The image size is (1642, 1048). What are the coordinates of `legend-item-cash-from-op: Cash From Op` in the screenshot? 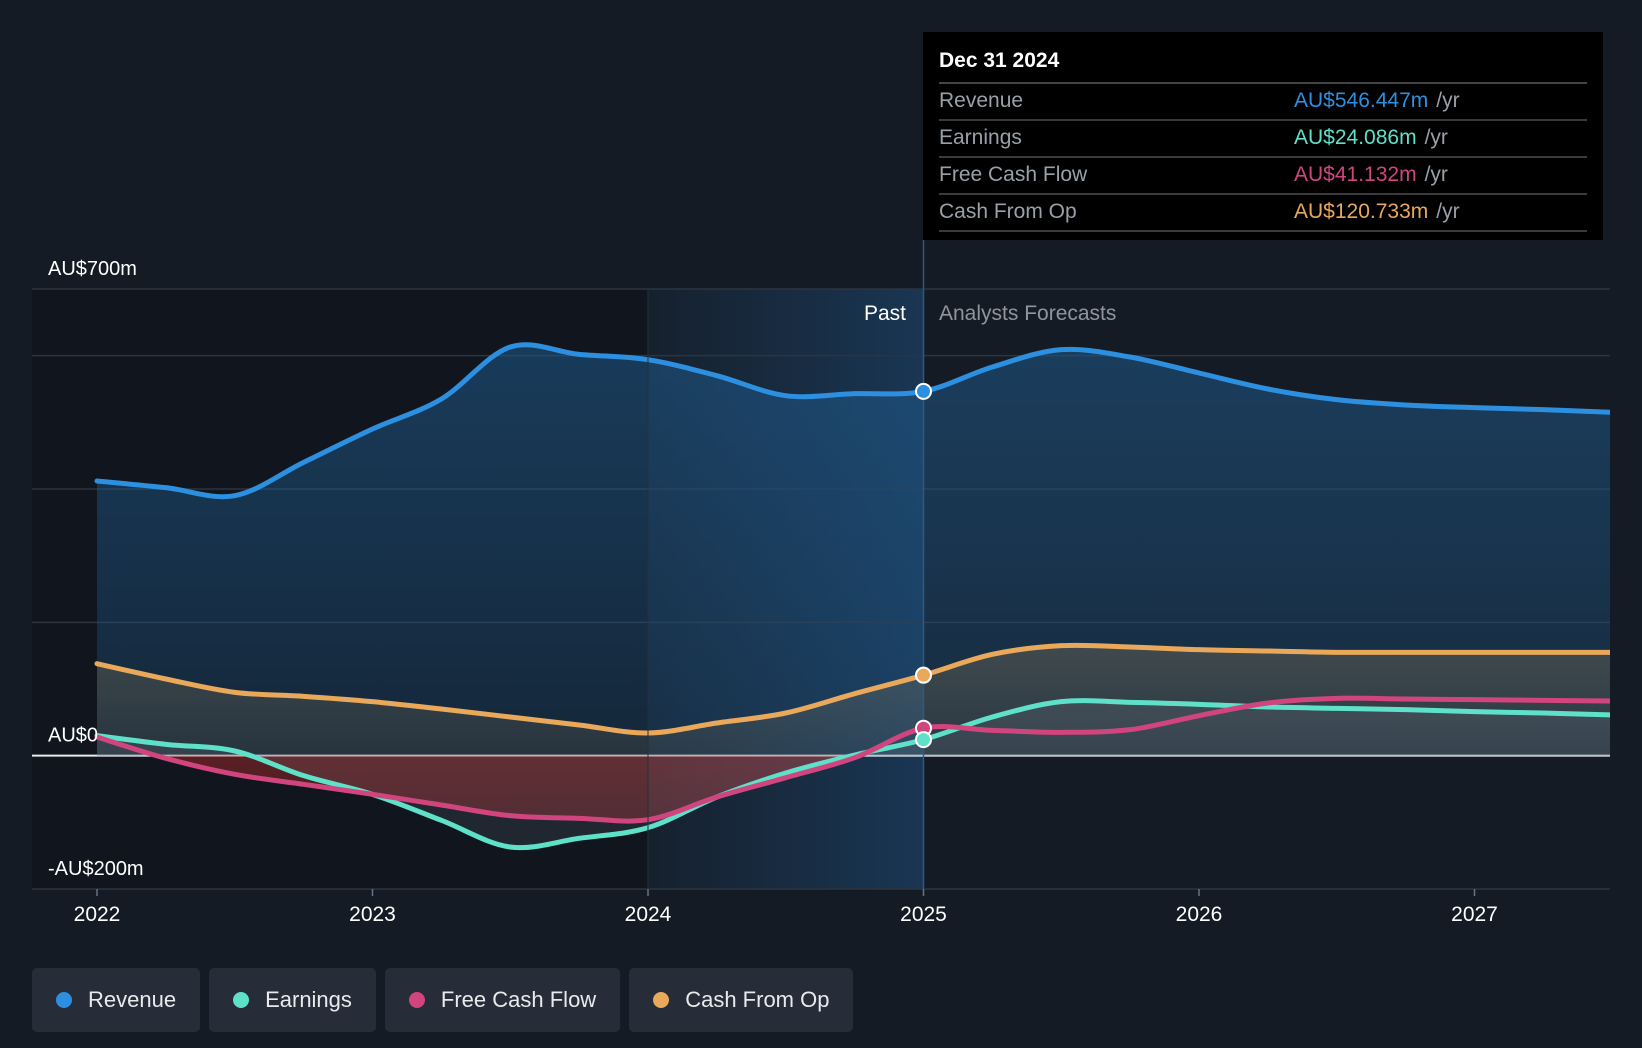 It's located at (741, 1000).